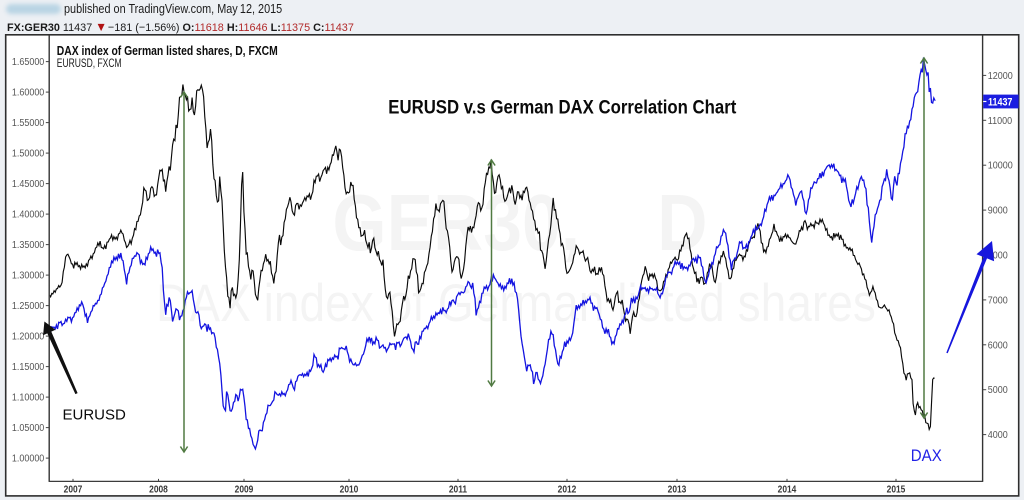 This screenshot has width=1024, height=500. What do you see at coordinates (28, 185) in the screenshot?
I see `svg-text: 1.45000` at bounding box center [28, 185].